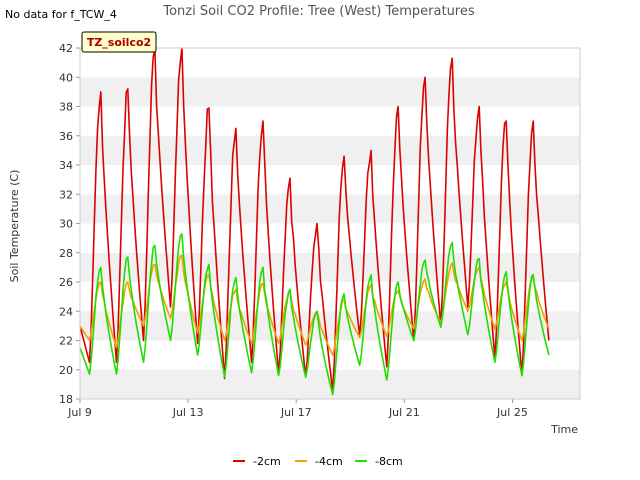  Describe the element at coordinates (66, 136) in the screenshot. I see `y-tick-label: 36` at that location.